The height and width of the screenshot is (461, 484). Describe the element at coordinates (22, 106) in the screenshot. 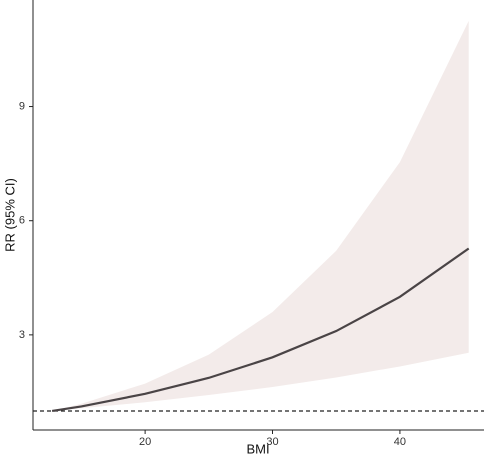

I see `y-tick-label: 9` at that location.